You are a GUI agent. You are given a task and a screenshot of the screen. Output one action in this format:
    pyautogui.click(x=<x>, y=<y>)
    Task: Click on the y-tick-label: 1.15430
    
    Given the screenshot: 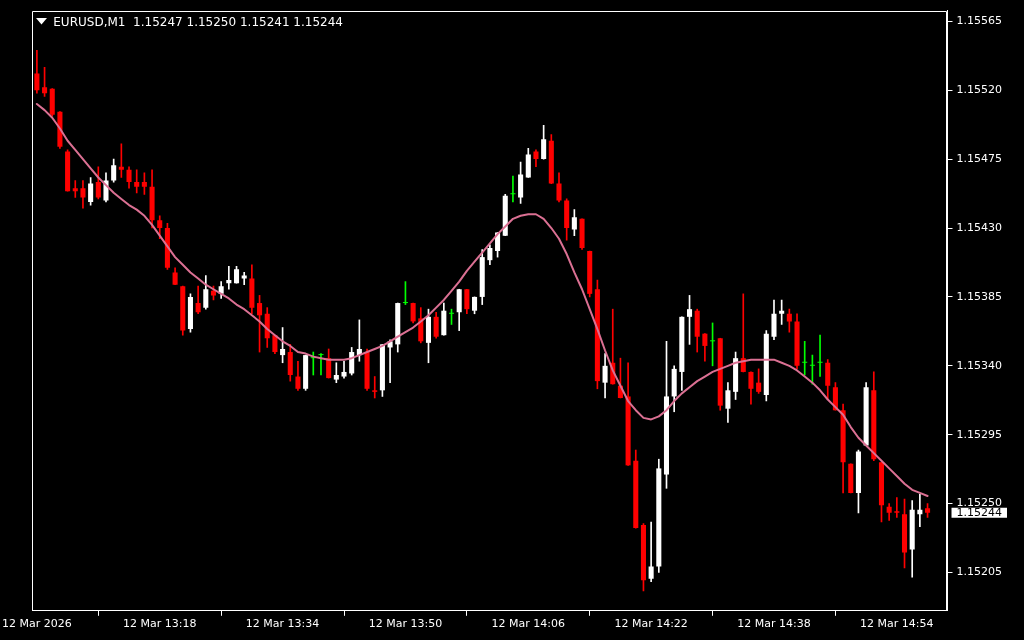 What is the action you would take?
    pyautogui.click(x=979, y=227)
    